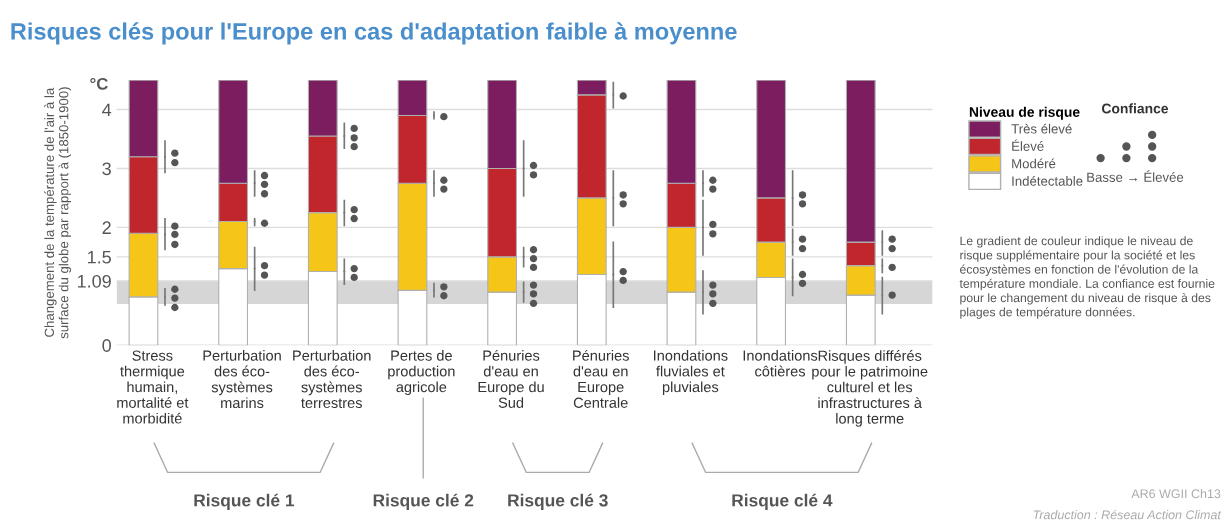 This screenshot has height=527, width=1227. What do you see at coordinates (1135, 176) in the screenshot?
I see `text: Basse → Élevée` at bounding box center [1135, 176].